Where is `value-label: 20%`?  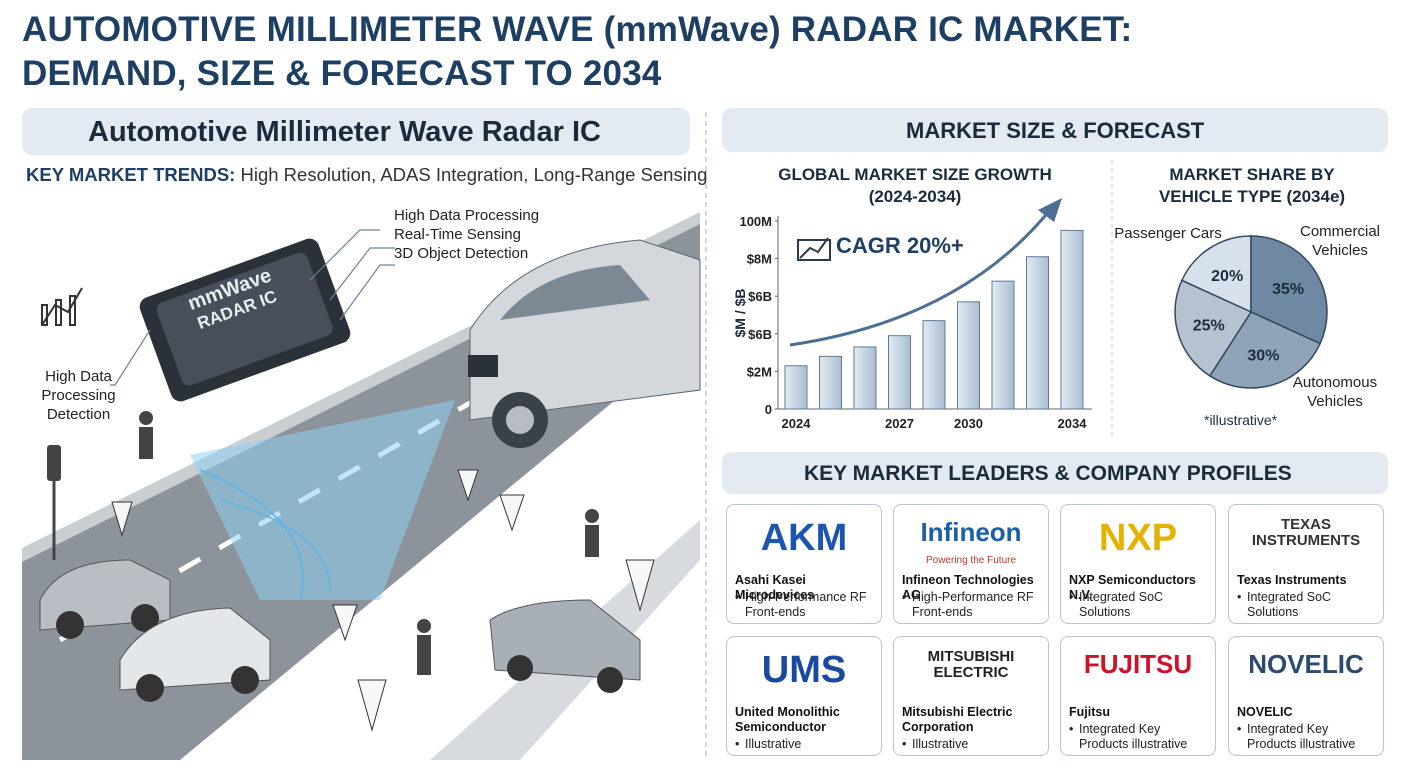 value-label: 20% is located at coordinates (1227, 276).